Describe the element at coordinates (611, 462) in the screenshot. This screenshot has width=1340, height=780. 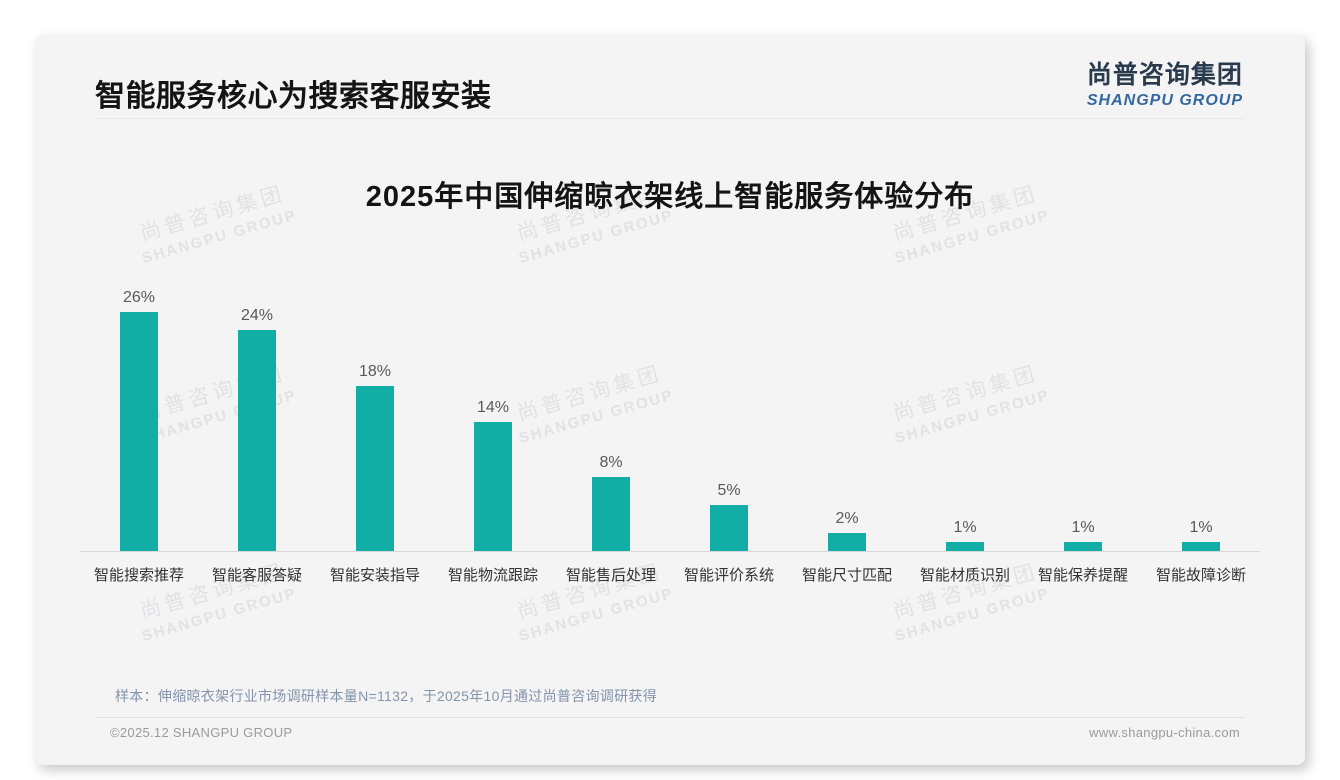
I see `bar-value-label: 8%` at that location.